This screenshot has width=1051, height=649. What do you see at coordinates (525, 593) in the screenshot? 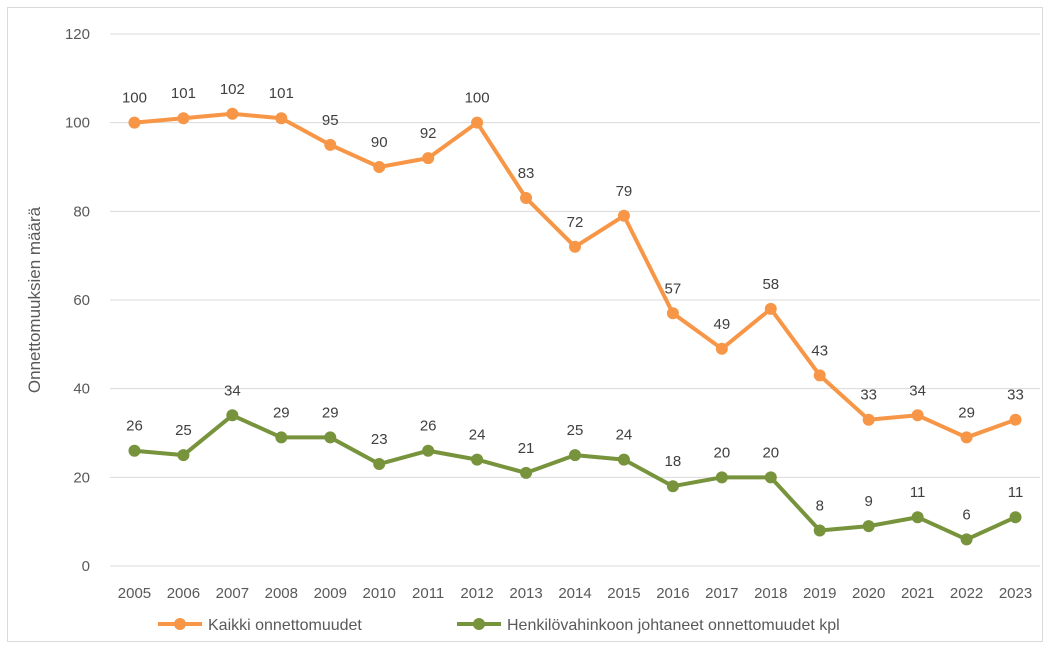
I see `x-tick-label: 2013` at bounding box center [525, 593].